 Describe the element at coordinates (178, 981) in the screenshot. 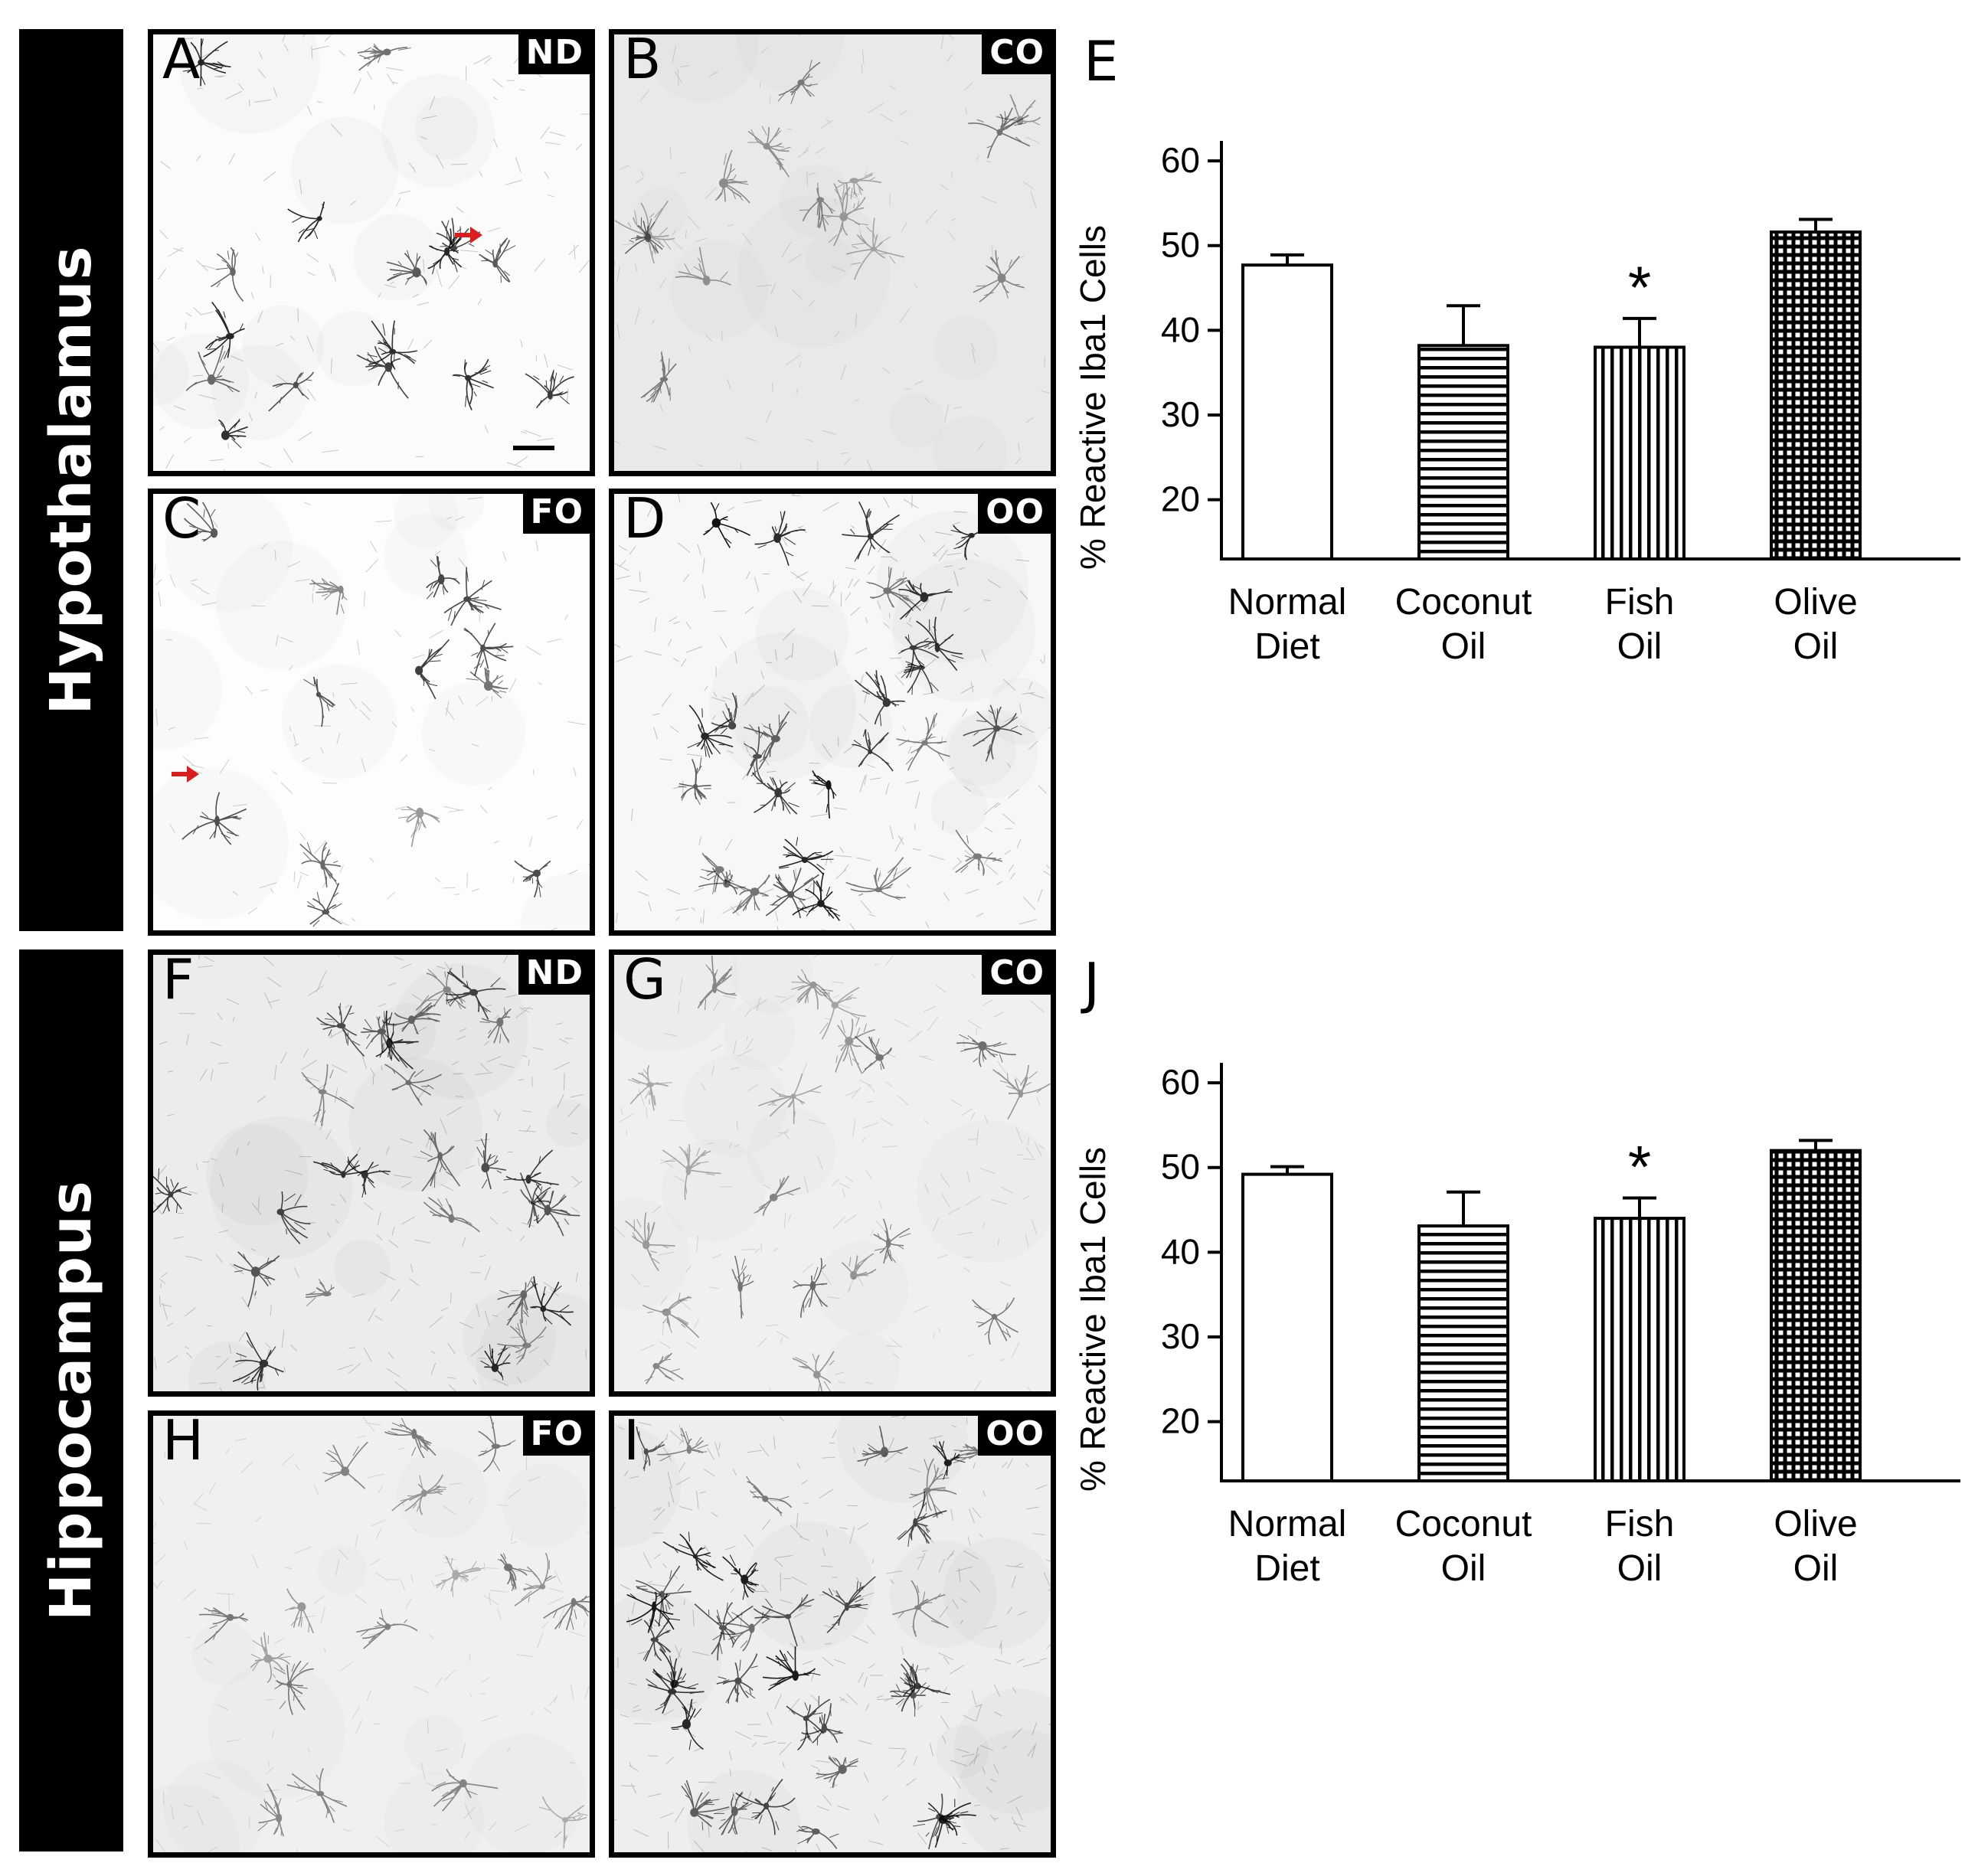

I see `panel-letter-f: F` at that location.